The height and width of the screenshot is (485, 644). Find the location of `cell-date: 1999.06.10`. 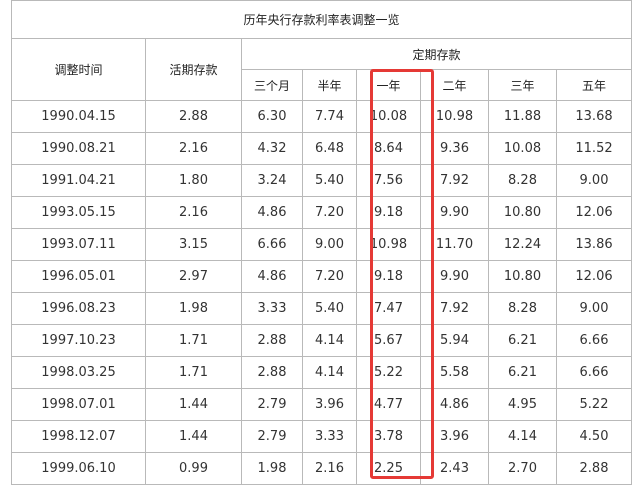

cell-date: 1999.06.10 is located at coordinates (78, 468).